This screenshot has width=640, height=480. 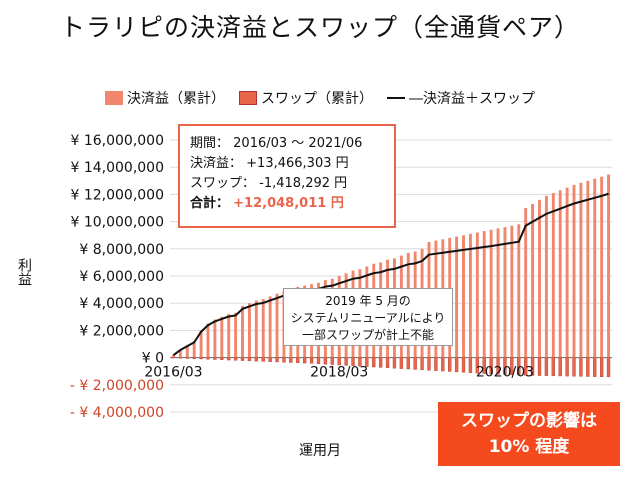 I want to click on y-tick-label: ¥ 8,000,000, so click(x=121, y=250).